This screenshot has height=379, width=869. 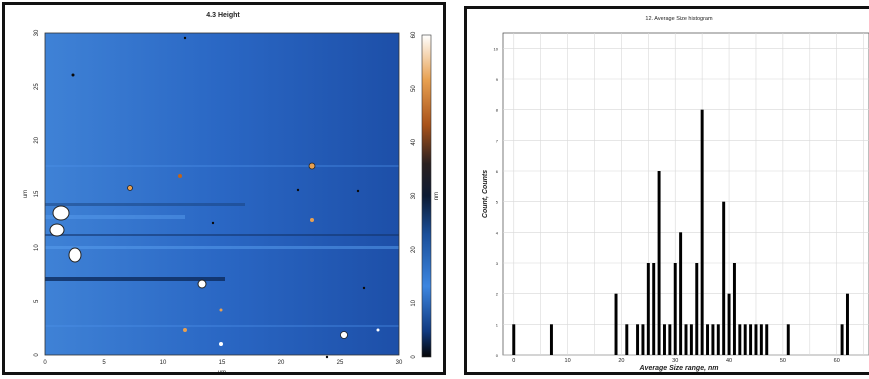 I want to click on height-map-y-tick: 20, so click(x=37, y=139).